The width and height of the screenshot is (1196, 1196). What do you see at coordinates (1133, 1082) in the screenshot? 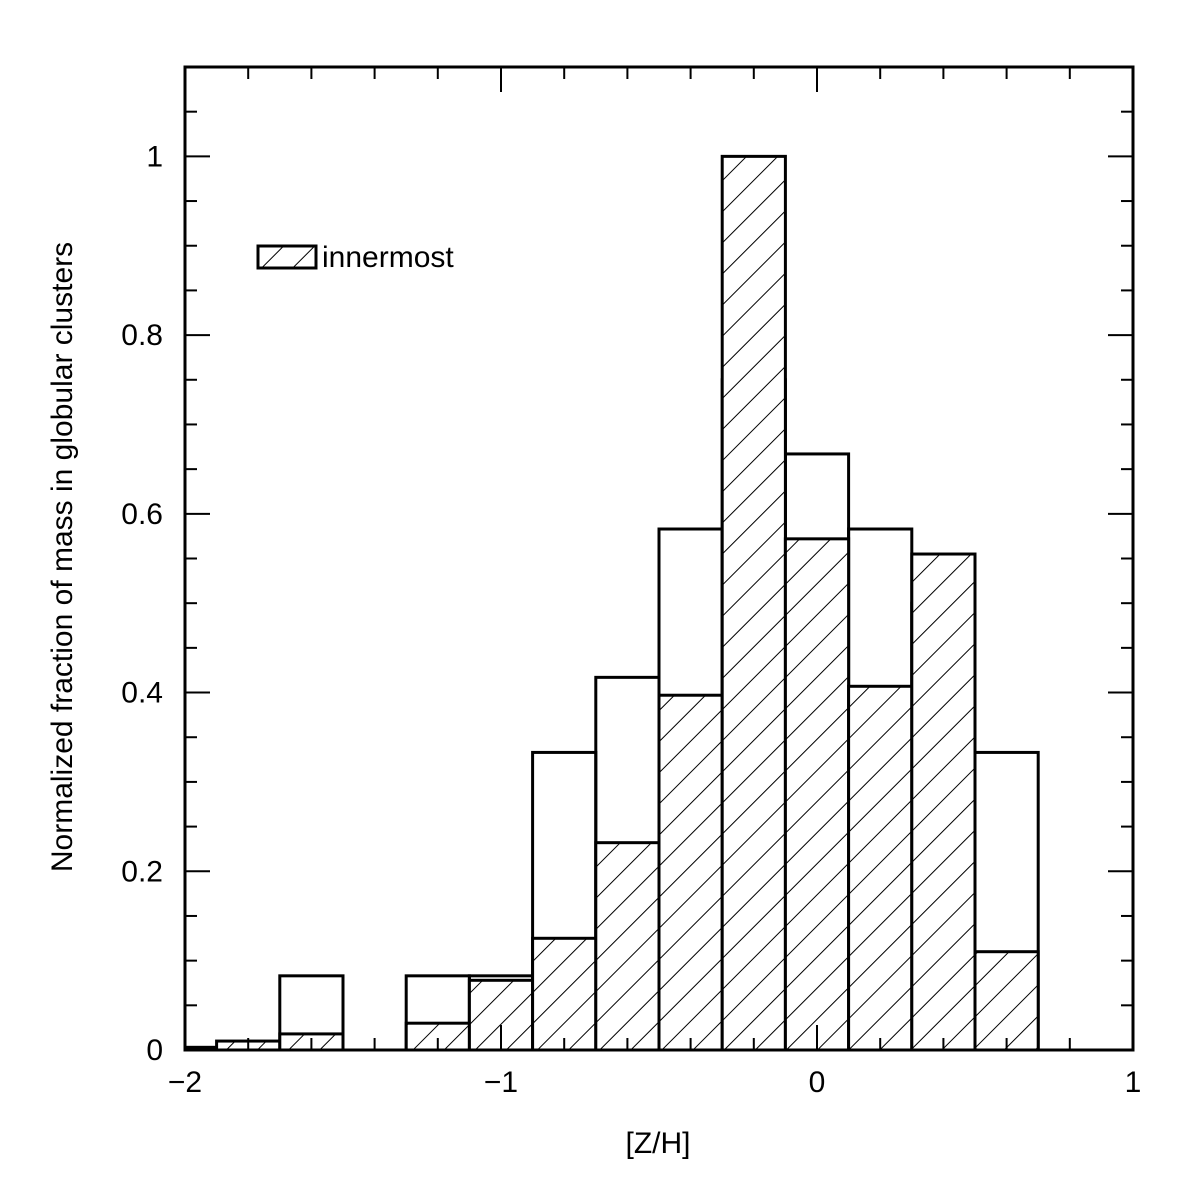
I see `x-tick-label: 1` at bounding box center [1133, 1082].